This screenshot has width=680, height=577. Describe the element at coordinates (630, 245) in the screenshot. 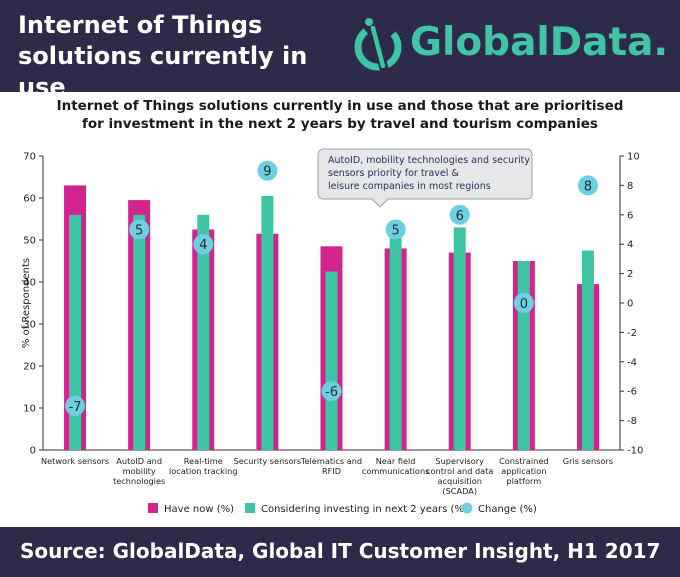

I see `y2-tick-label: 4` at that location.